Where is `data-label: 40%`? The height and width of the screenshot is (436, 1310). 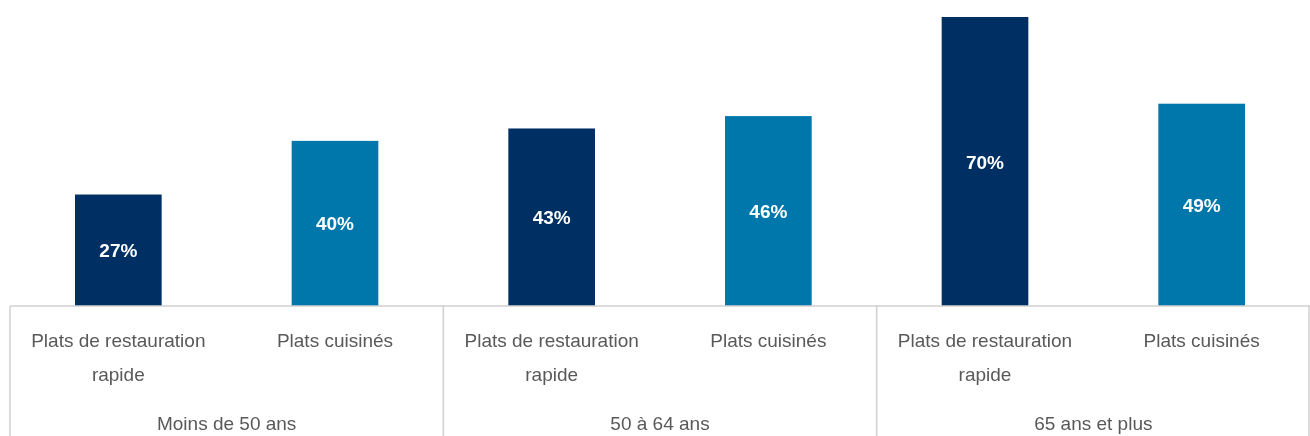
data-label: 40% is located at coordinates (335, 224).